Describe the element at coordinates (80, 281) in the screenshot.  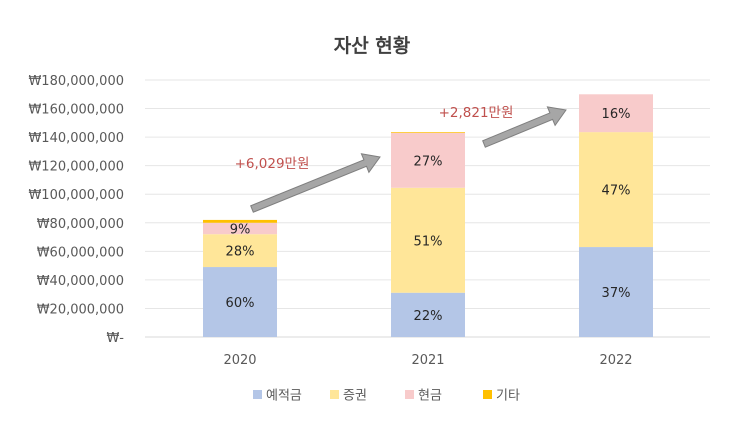
I see `y-tick-label: ₩40,000,000` at that location.